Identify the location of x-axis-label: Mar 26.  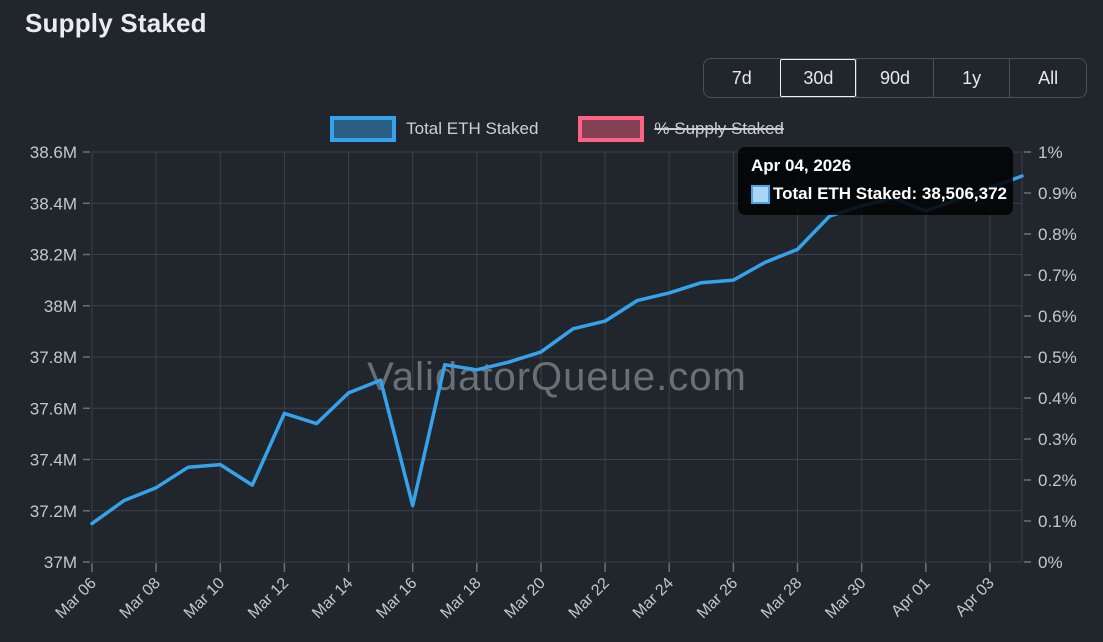
(717, 598).